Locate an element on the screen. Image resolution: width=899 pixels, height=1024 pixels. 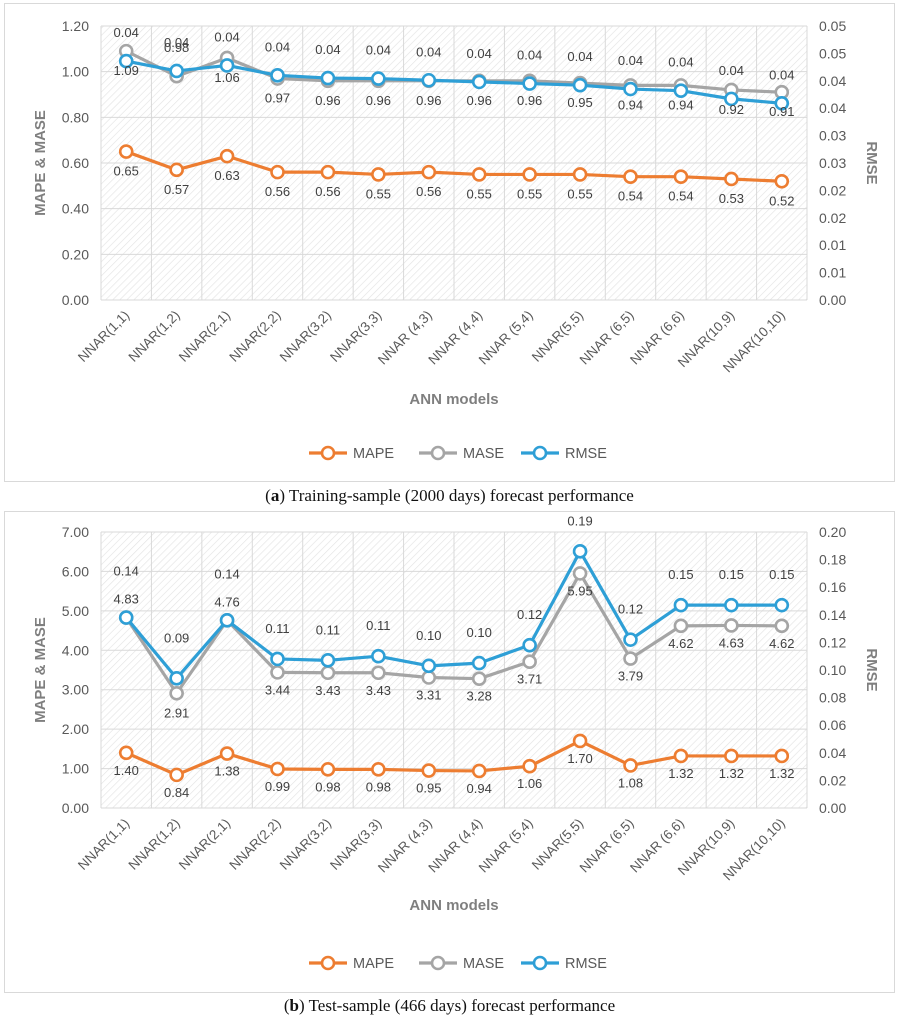
y2-tick-label: 0.06 is located at coordinates (832, 725).